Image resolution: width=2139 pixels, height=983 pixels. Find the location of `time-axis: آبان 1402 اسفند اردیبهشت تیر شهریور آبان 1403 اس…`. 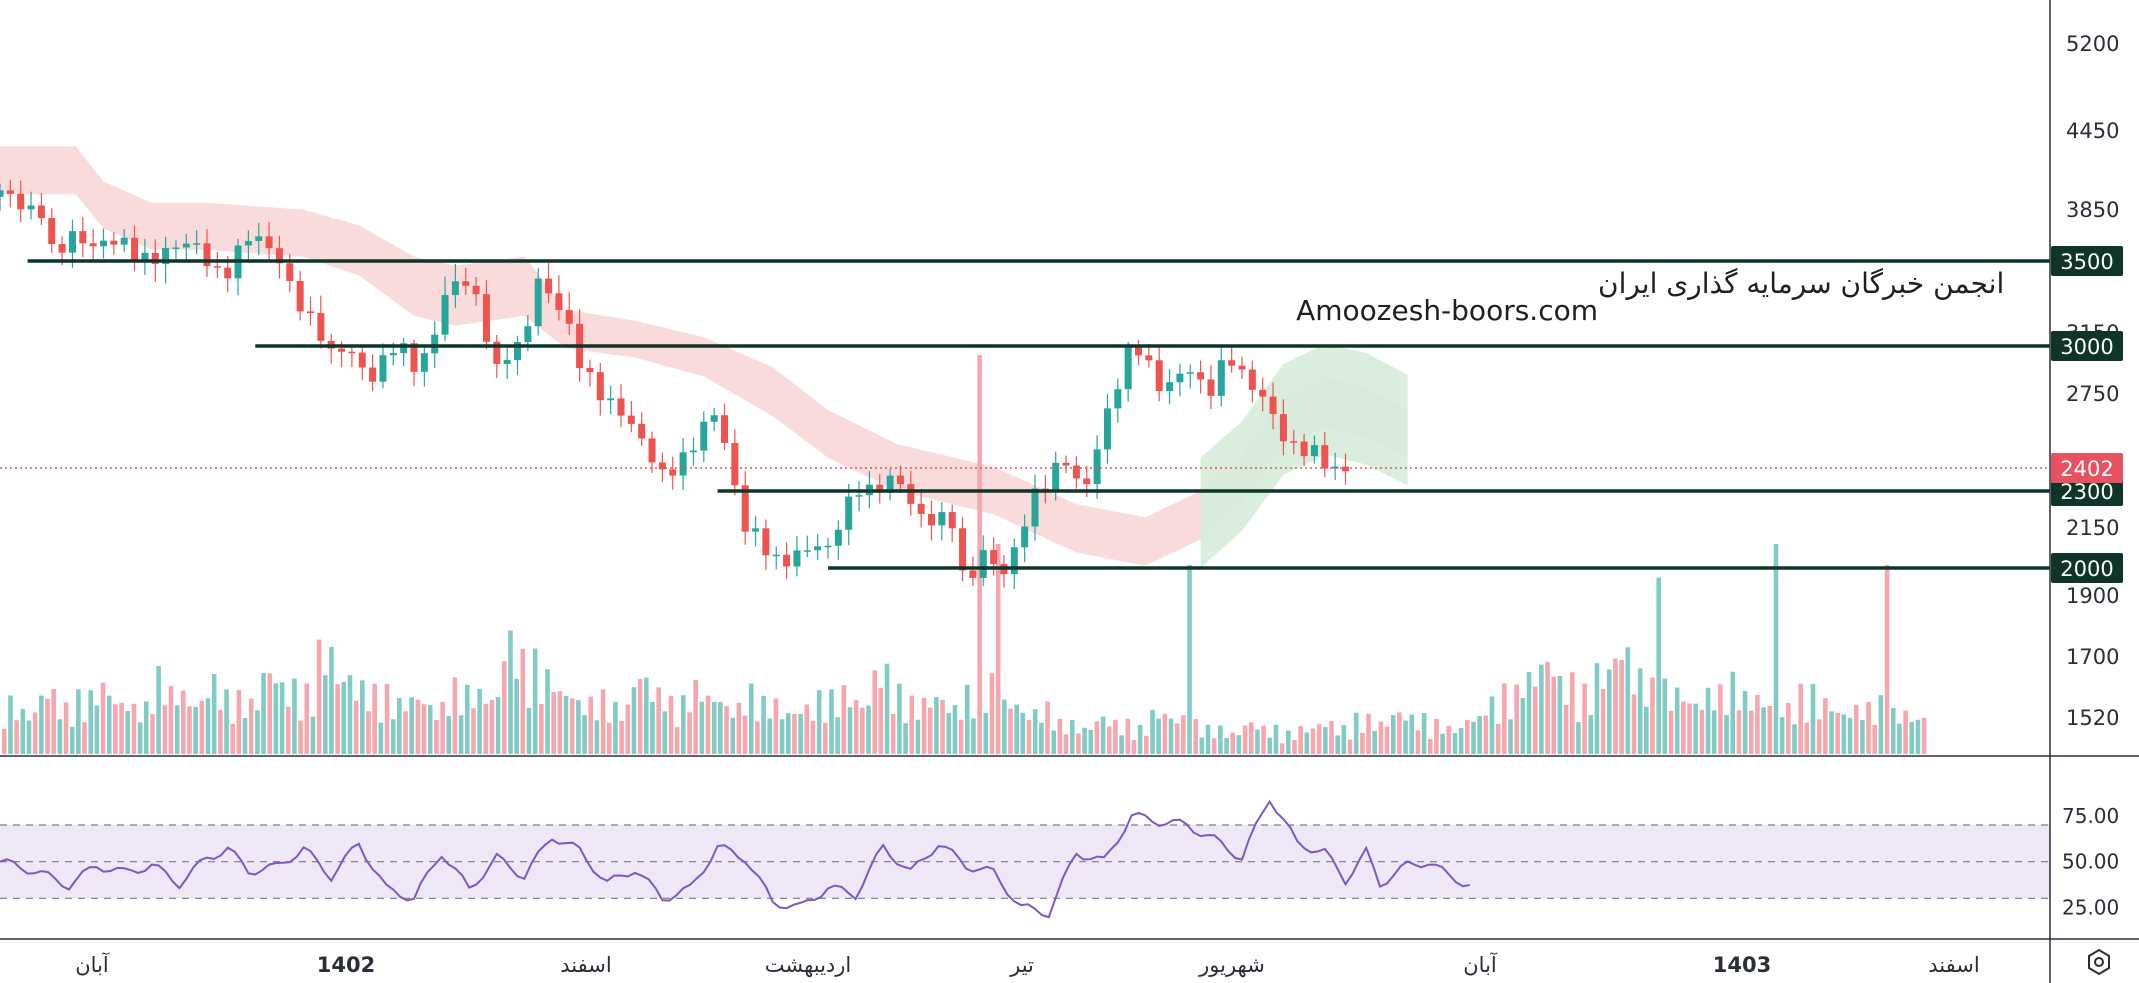

time-axis: آبان 1402 اسفند اردیبهشت تیر شهریور آبان 1403 اس… is located at coordinates (1027, 964).